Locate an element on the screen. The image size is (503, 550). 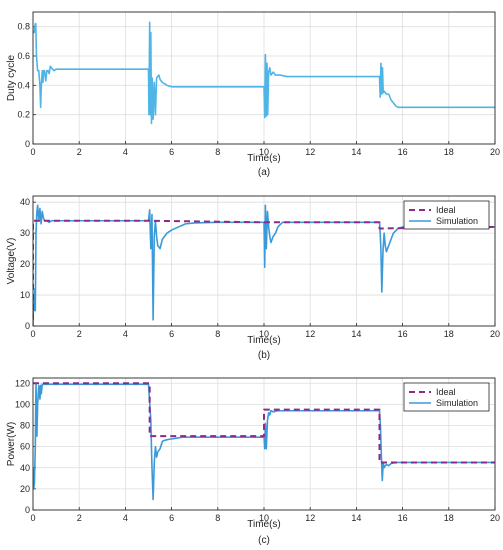
y-tick-label: 60 is located at coordinates (25, 447).